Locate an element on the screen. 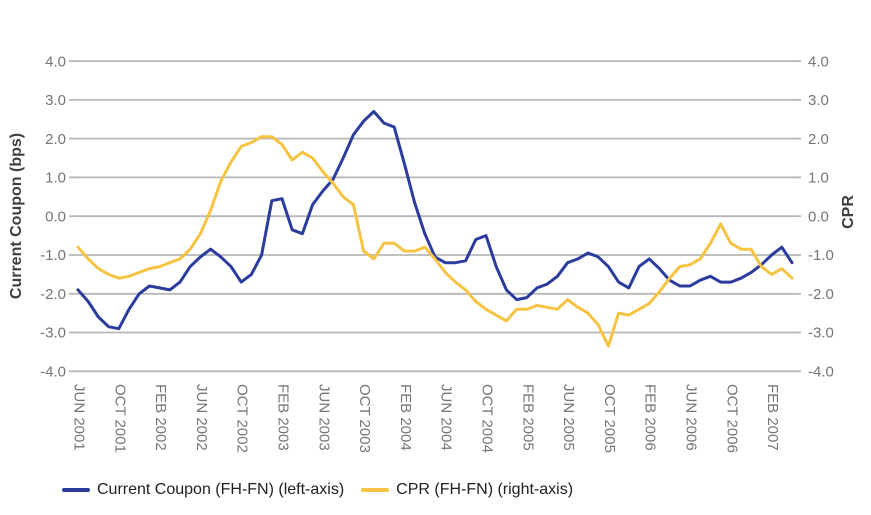 This screenshot has width=871, height=515. legend-item-cpr: CPR (FH-FN) (right-axis) is located at coordinates (467, 490).